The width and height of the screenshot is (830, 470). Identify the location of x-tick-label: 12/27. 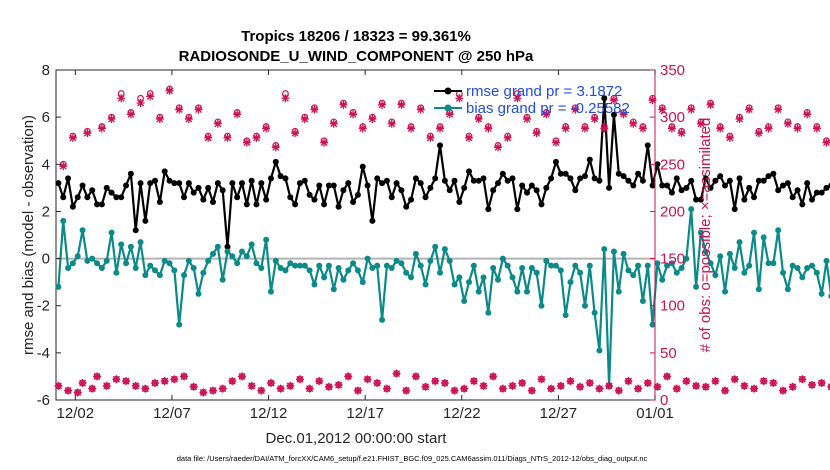
(559, 413).